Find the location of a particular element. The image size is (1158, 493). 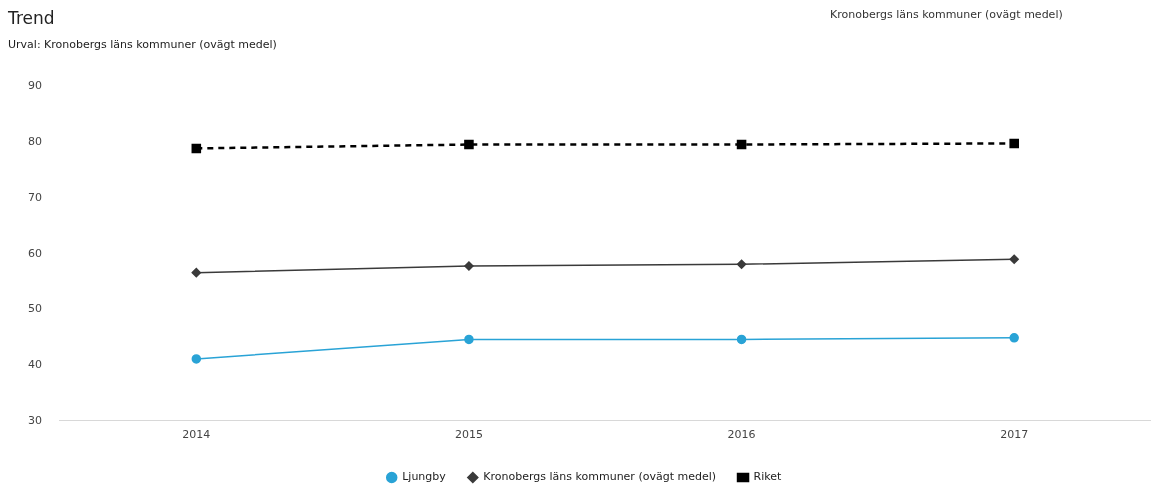

y-tick-label: 30 is located at coordinates (35, 420).